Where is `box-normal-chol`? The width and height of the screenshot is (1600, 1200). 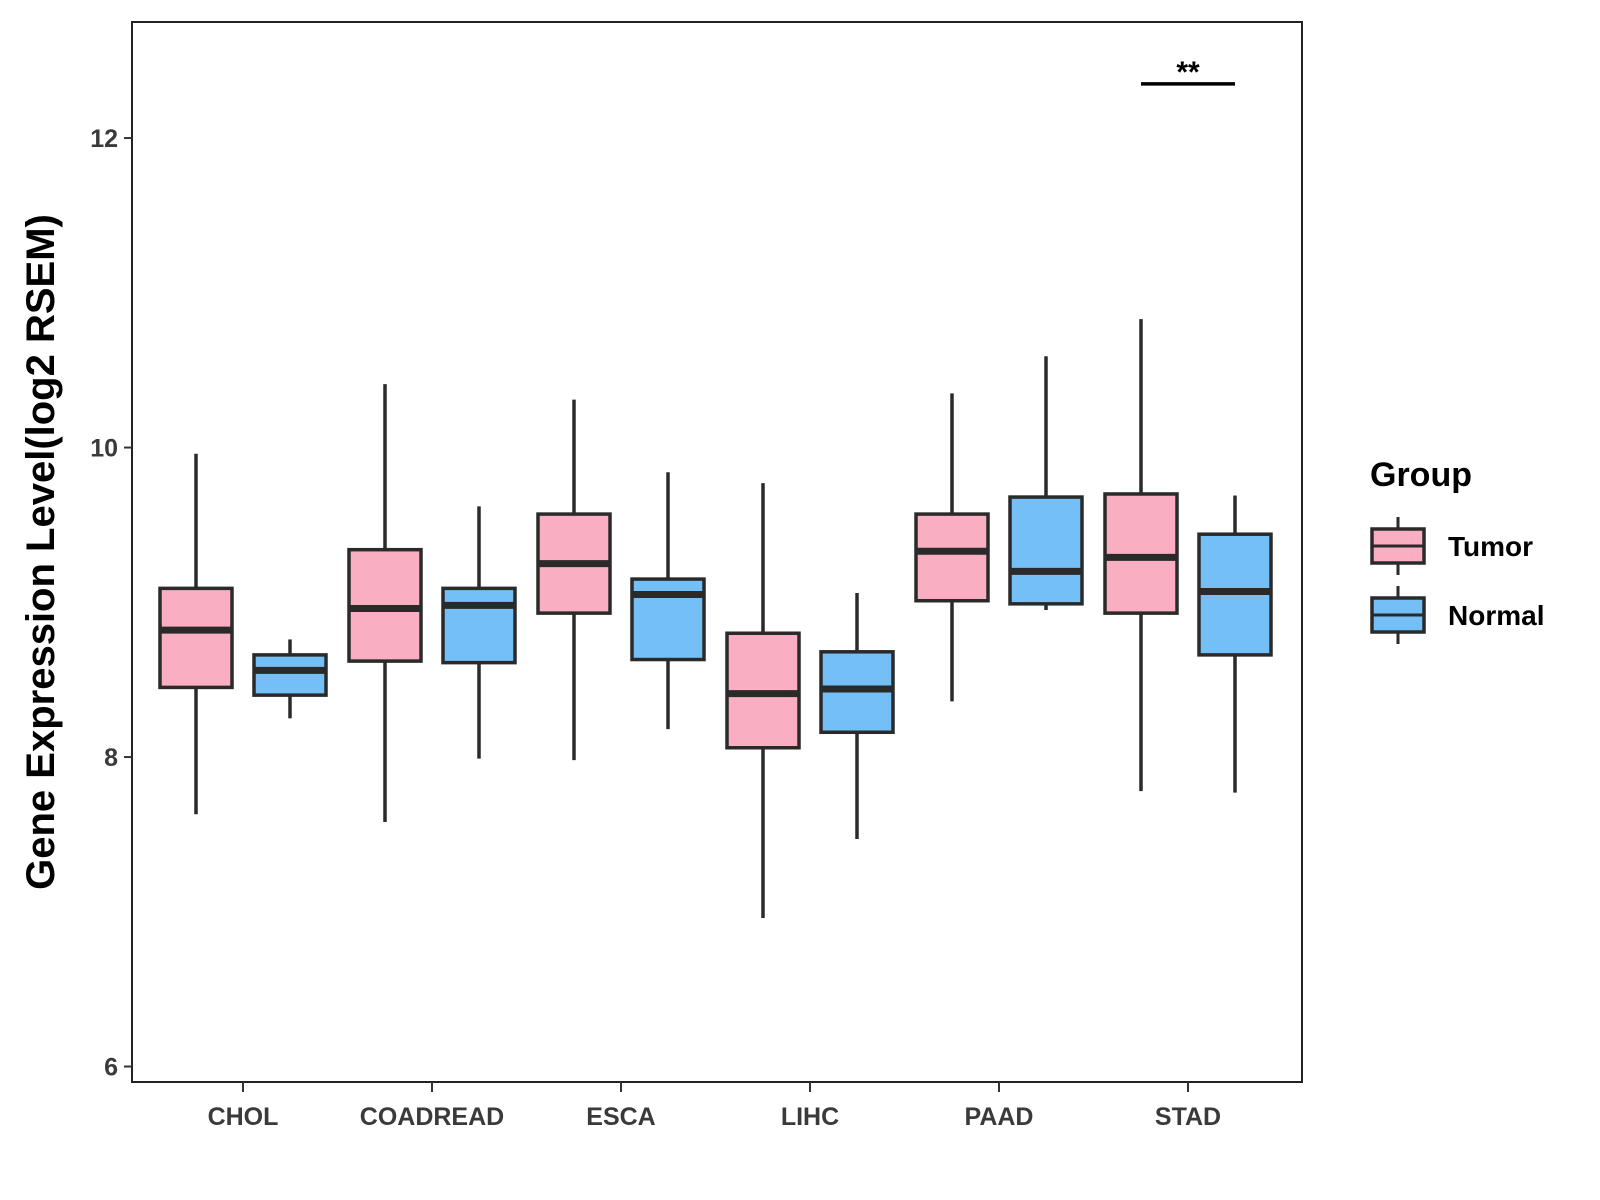
box-normal-chol is located at coordinates (290, 679).